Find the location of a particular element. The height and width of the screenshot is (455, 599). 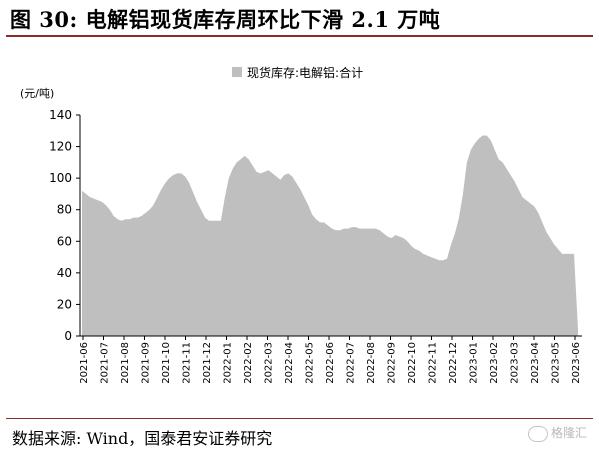

x-tick-label: 2021-06 is located at coordinates (84, 363).